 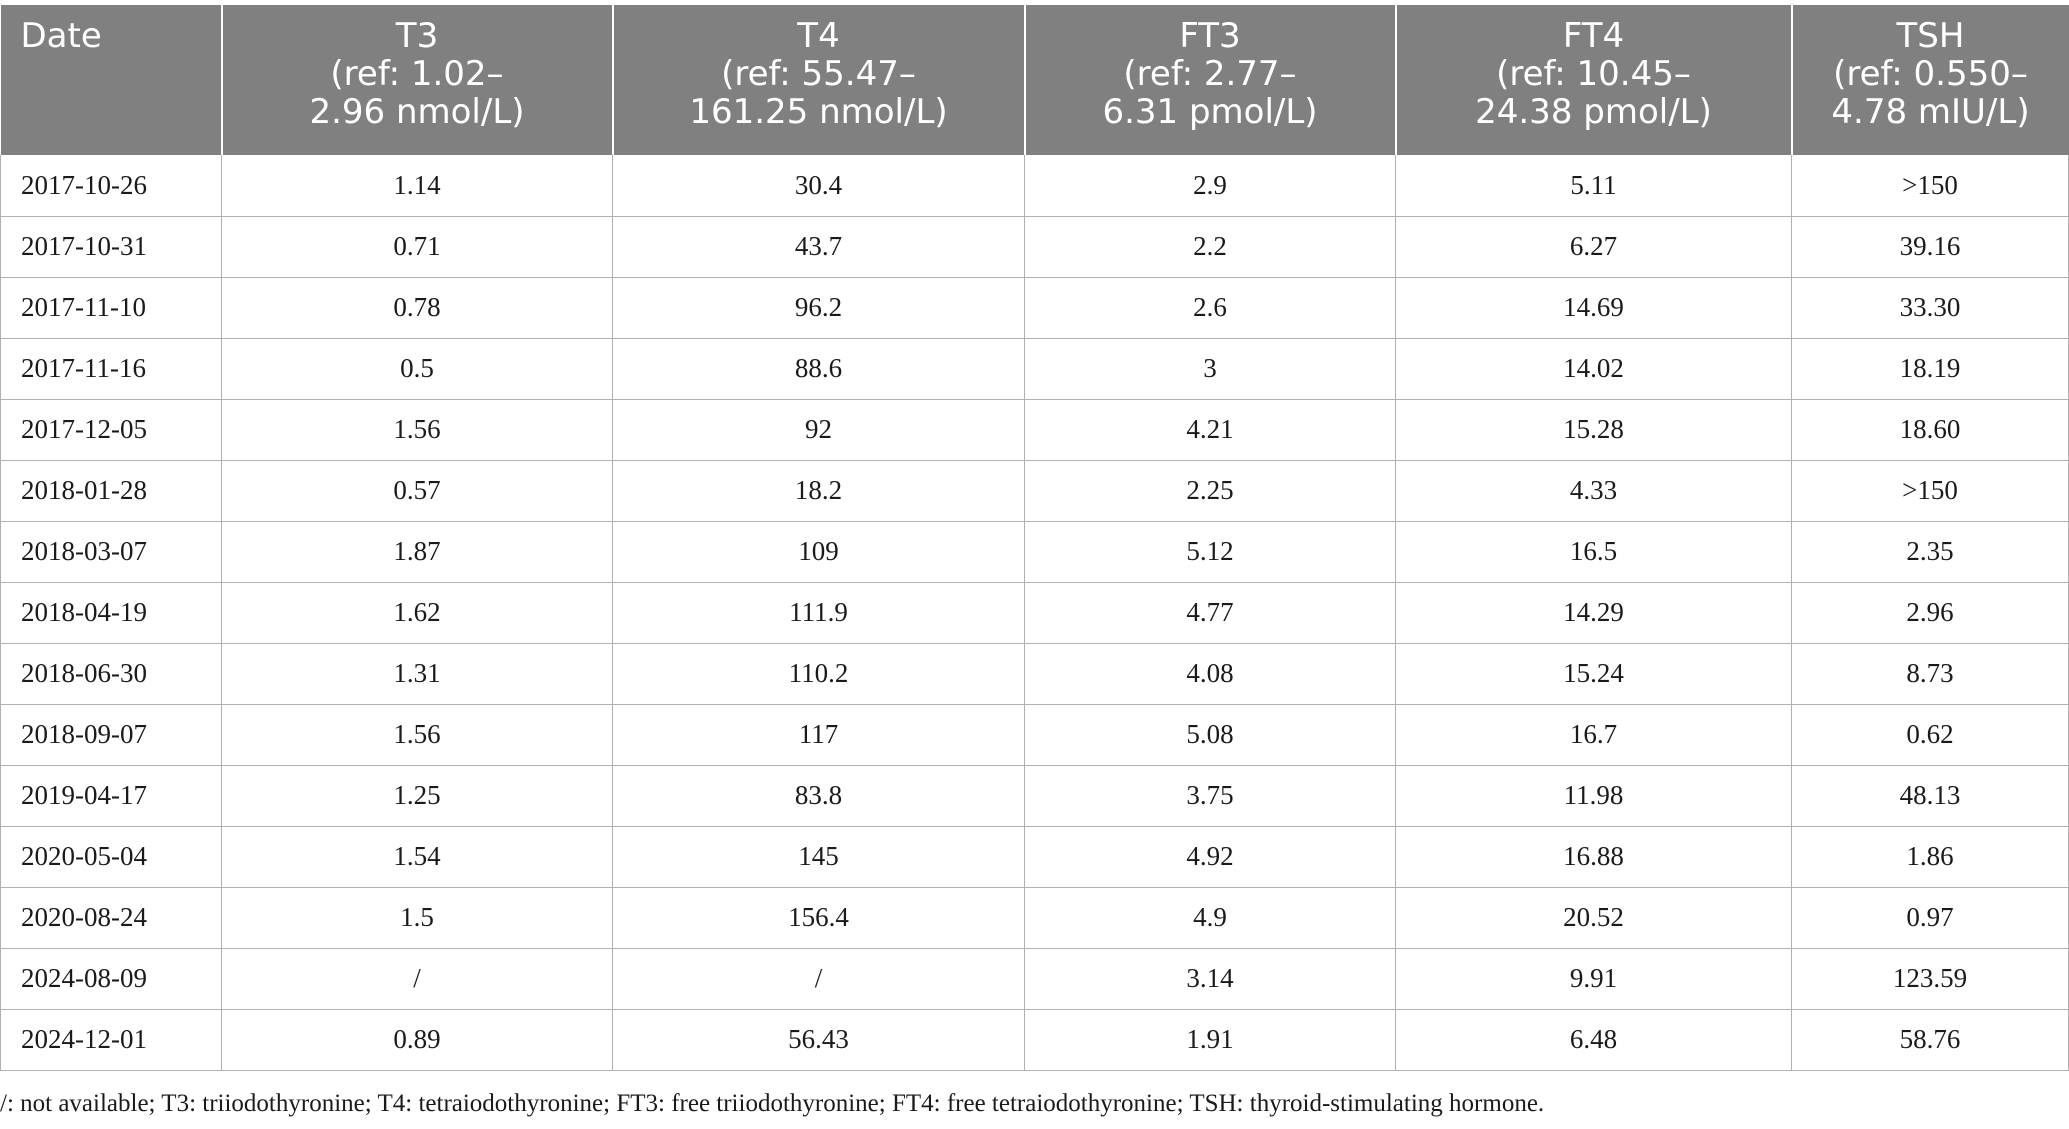 I want to click on cell-tsh: 0.97, so click(x=1930, y=918).